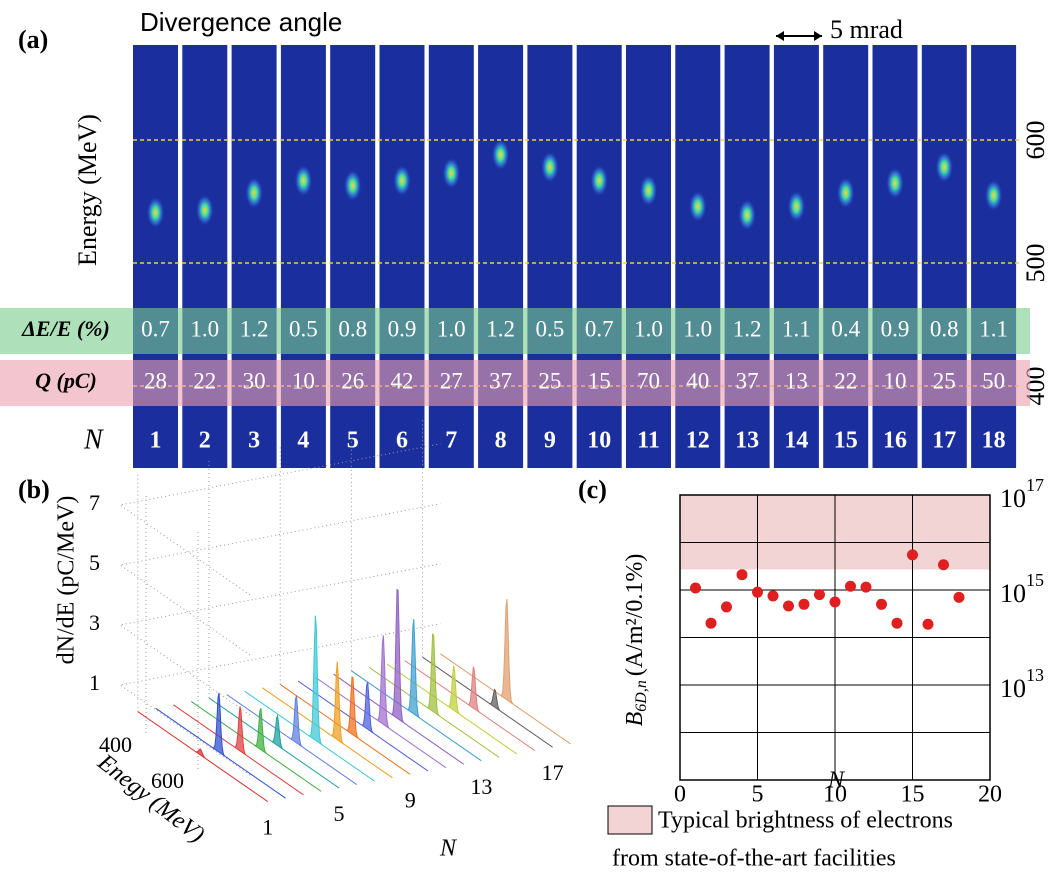  I want to click on x-tick-label: 20, so click(990, 795).